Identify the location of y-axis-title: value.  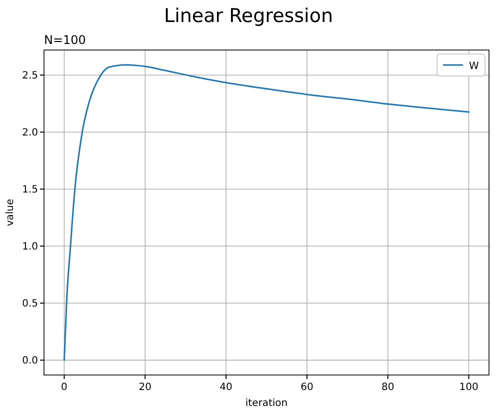
(10, 212).